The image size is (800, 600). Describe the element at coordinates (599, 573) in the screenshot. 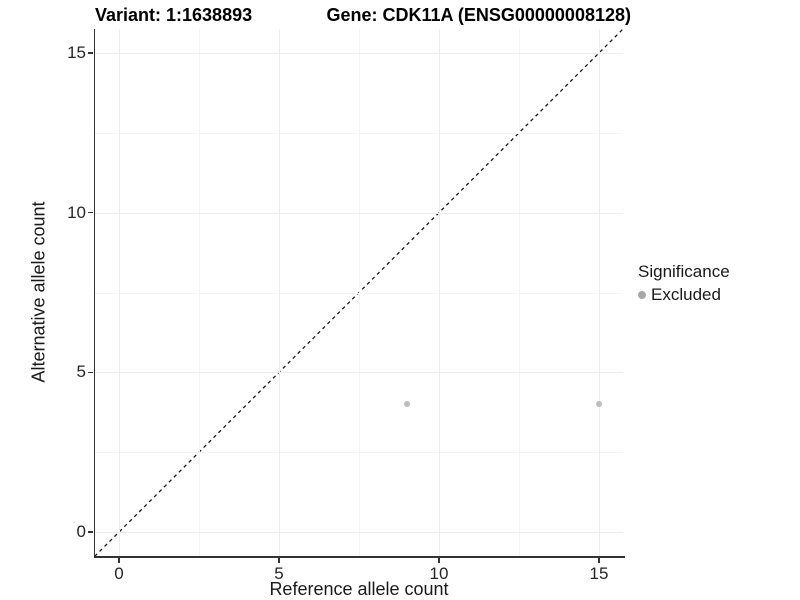

I see `x-tick-label: 15` at that location.